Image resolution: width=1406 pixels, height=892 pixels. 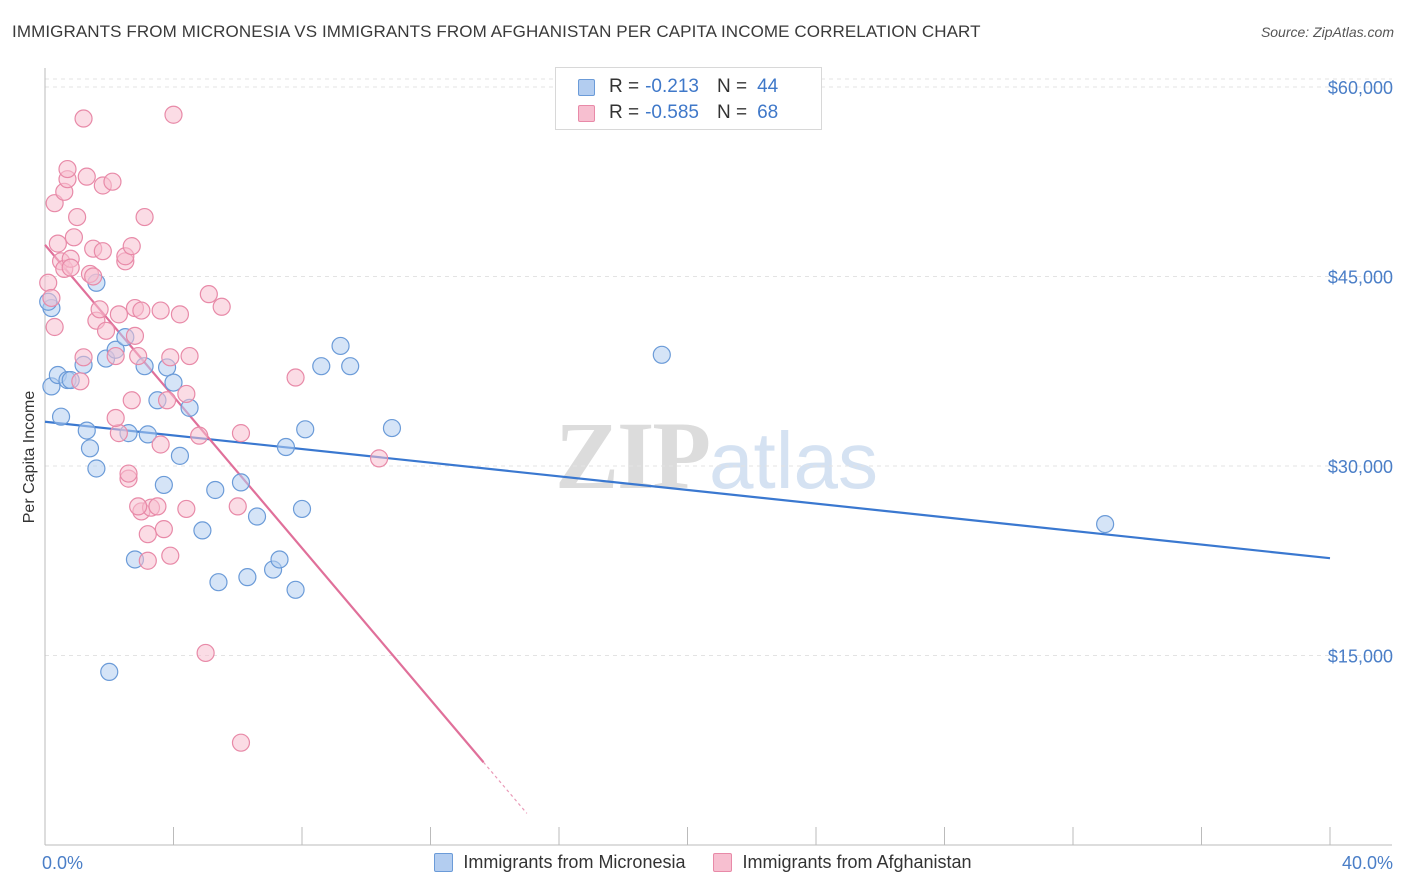 I want to click on legend-row-micronesia: R = -0.213 N = 44, so click(x=678, y=87).